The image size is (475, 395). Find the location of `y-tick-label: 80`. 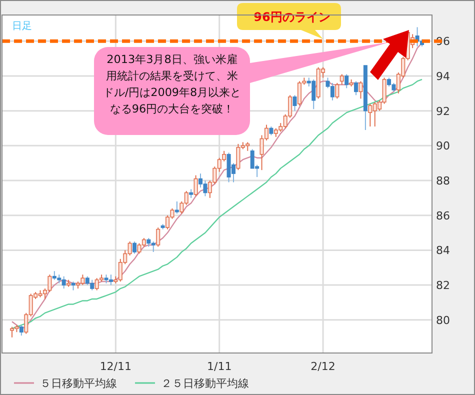

y-tick-label: 80 is located at coordinates (443, 320).